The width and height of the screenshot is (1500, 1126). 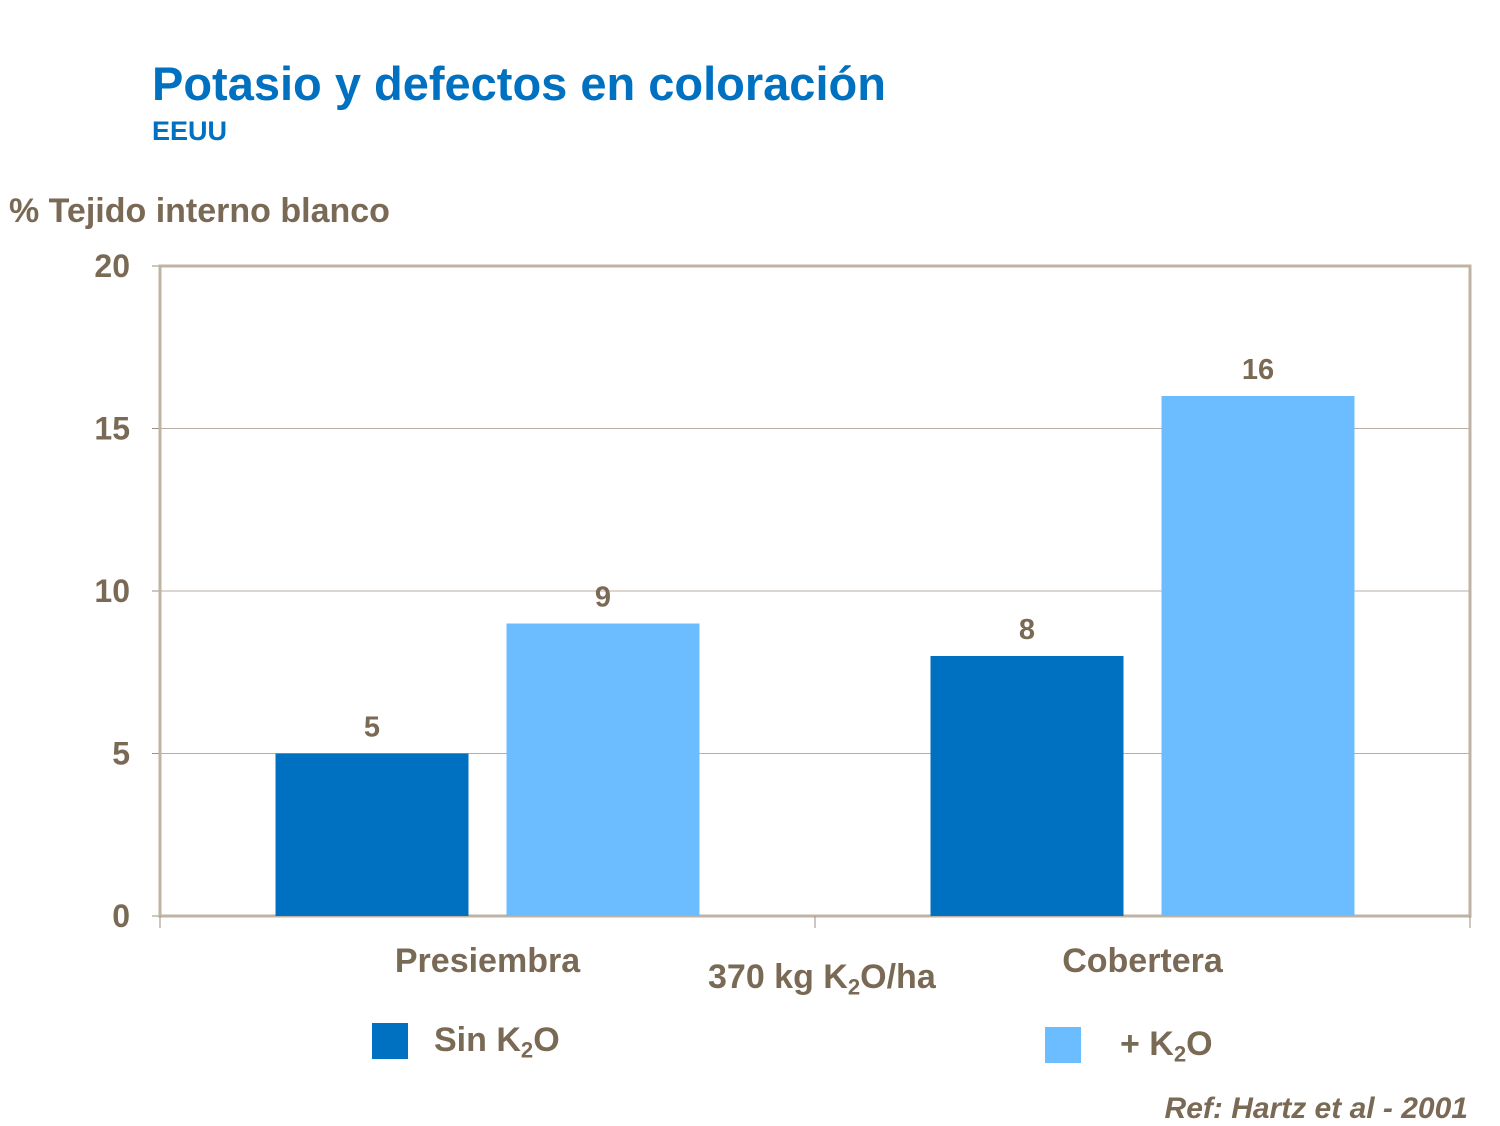 I want to click on x-axis-label: 370 kg K2O/ha, so click(x=822, y=979).